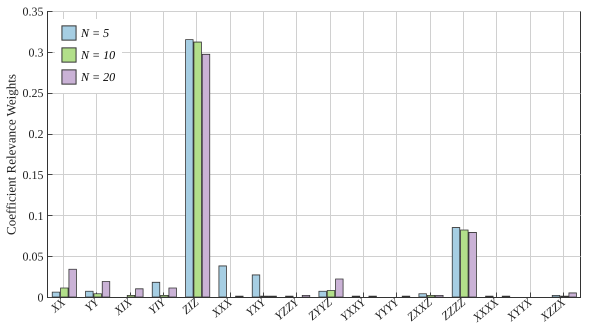  Describe the element at coordinates (33, 11) in the screenshot. I see `y-tick-label: 0.35` at that location.